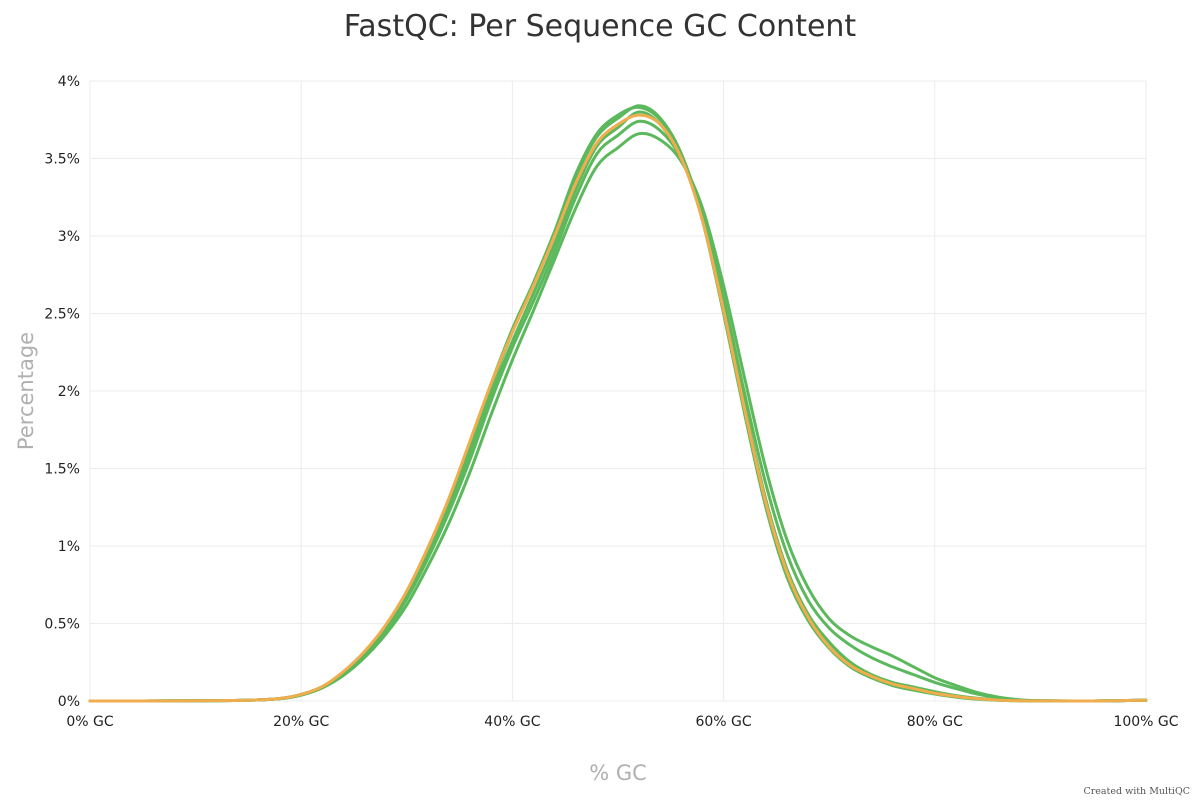  I want to click on y-tick-label: 4%, so click(69, 82).